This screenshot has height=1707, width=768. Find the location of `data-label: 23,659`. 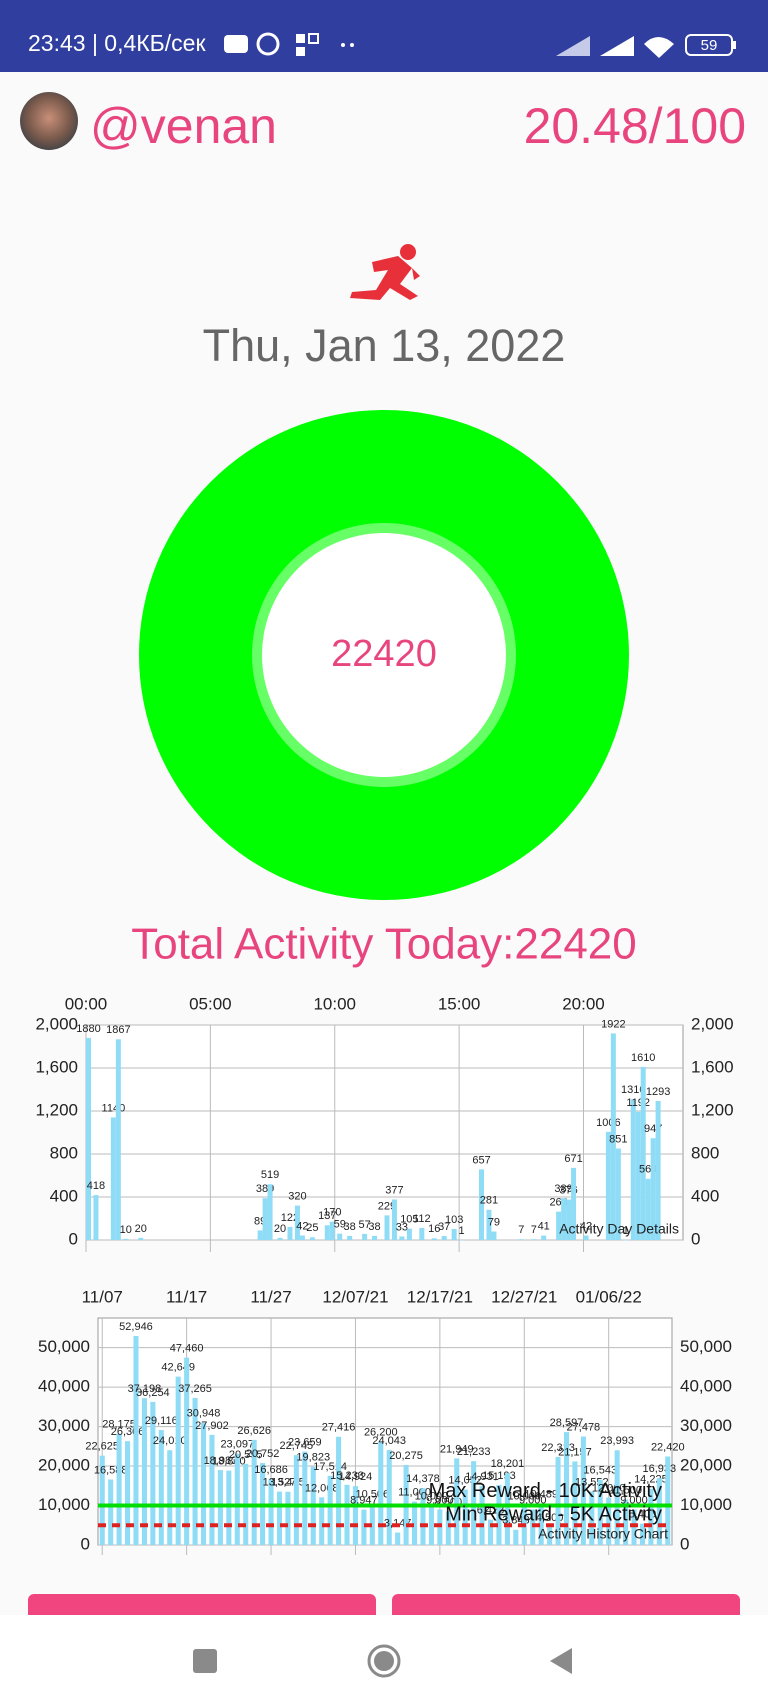

data-label: 23,659 is located at coordinates (305, 1443).